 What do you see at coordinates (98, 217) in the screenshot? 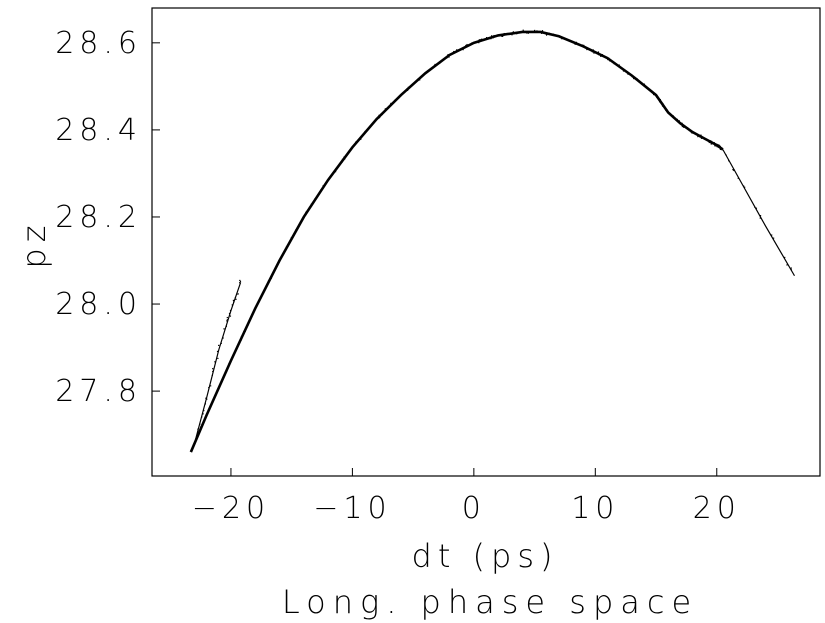
I see `y-tick-label: 28.2` at bounding box center [98, 217].